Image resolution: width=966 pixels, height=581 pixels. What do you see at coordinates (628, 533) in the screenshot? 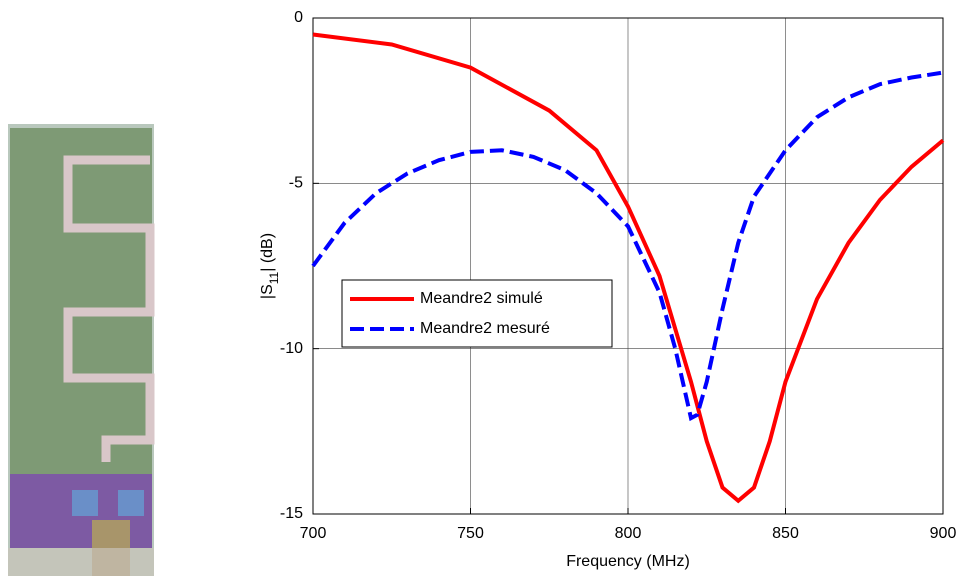
I see `x-tick-label: 800` at bounding box center [628, 533].